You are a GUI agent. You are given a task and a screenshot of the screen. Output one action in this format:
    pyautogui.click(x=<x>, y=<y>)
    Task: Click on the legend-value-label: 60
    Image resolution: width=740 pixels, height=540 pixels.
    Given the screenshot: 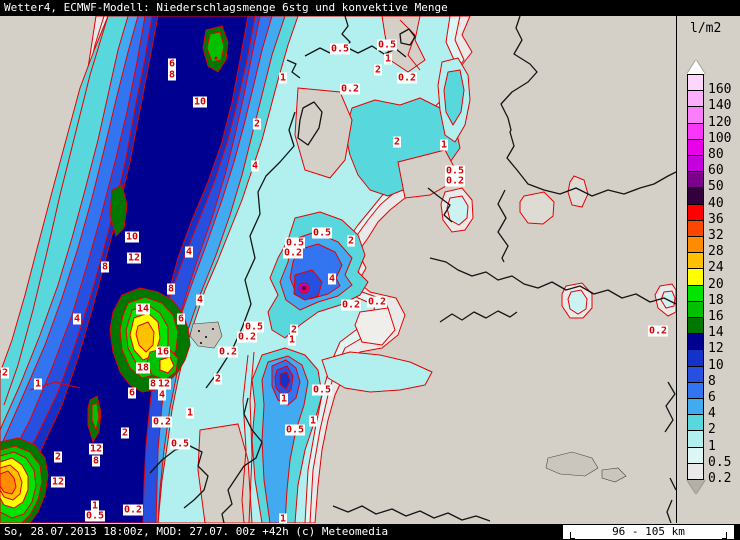 What is the action you would take?
    pyautogui.click(x=716, y=171)
    